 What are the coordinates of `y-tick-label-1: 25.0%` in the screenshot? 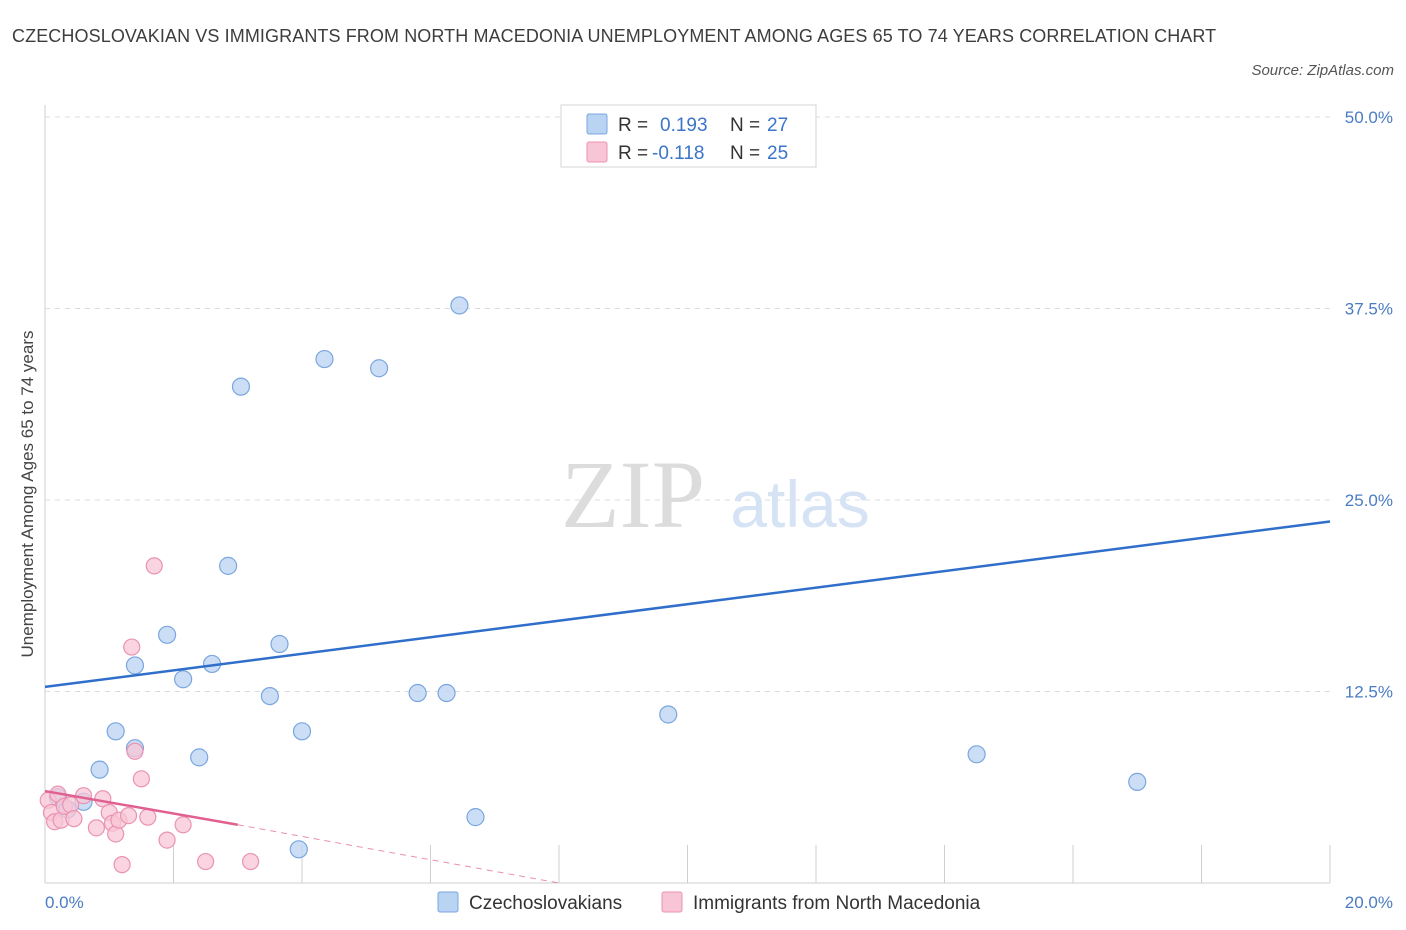 It's located at (1369, 500).